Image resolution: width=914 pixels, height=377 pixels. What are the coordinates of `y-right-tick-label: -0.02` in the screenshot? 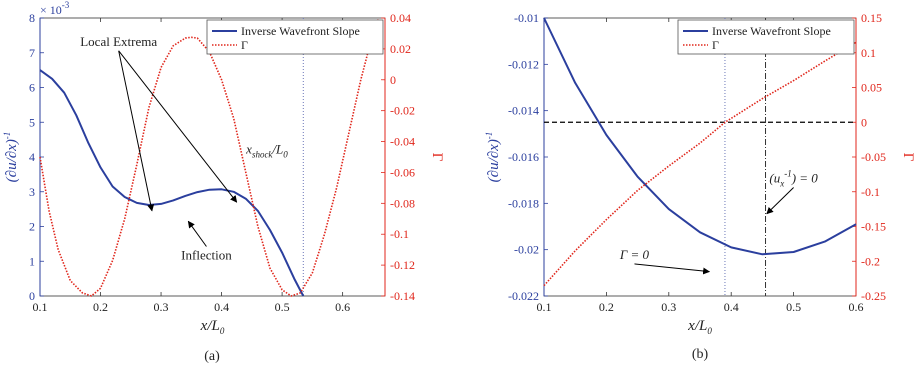 It's located at (402, 111).